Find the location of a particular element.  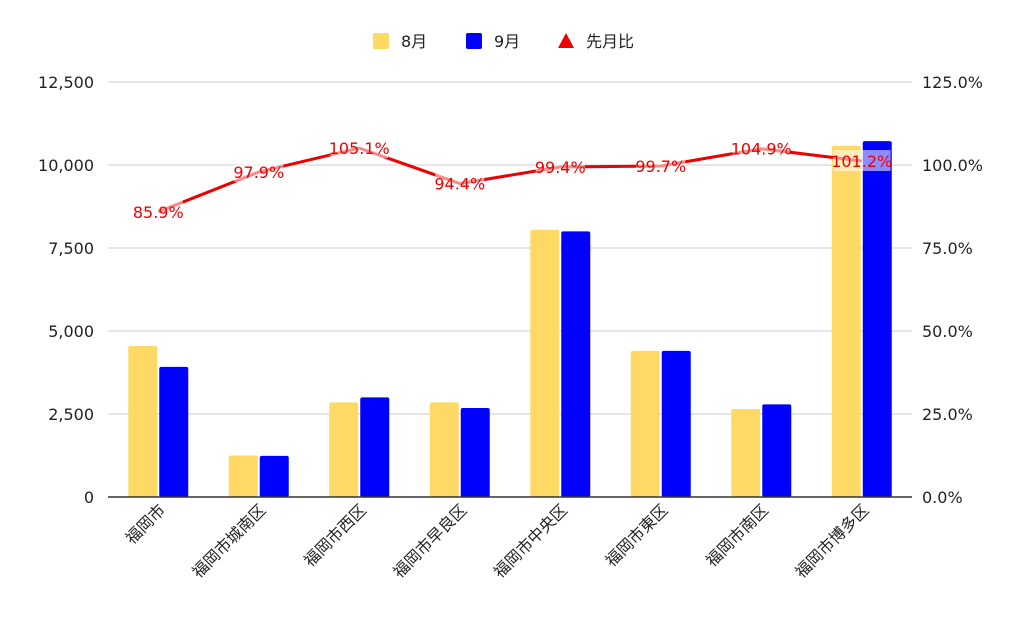

left-tick-label: 7,500 is located at coordinates (71, 248).